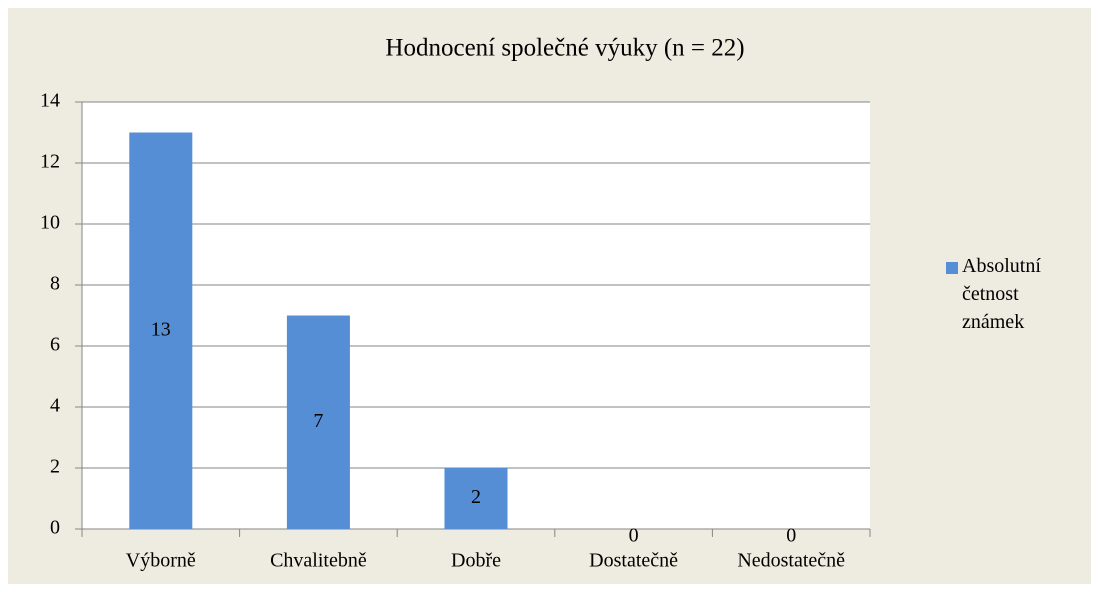  Describe the element at coordinates (55, 345) in the screenshot. I see `y-tick-label: 6` at that location.